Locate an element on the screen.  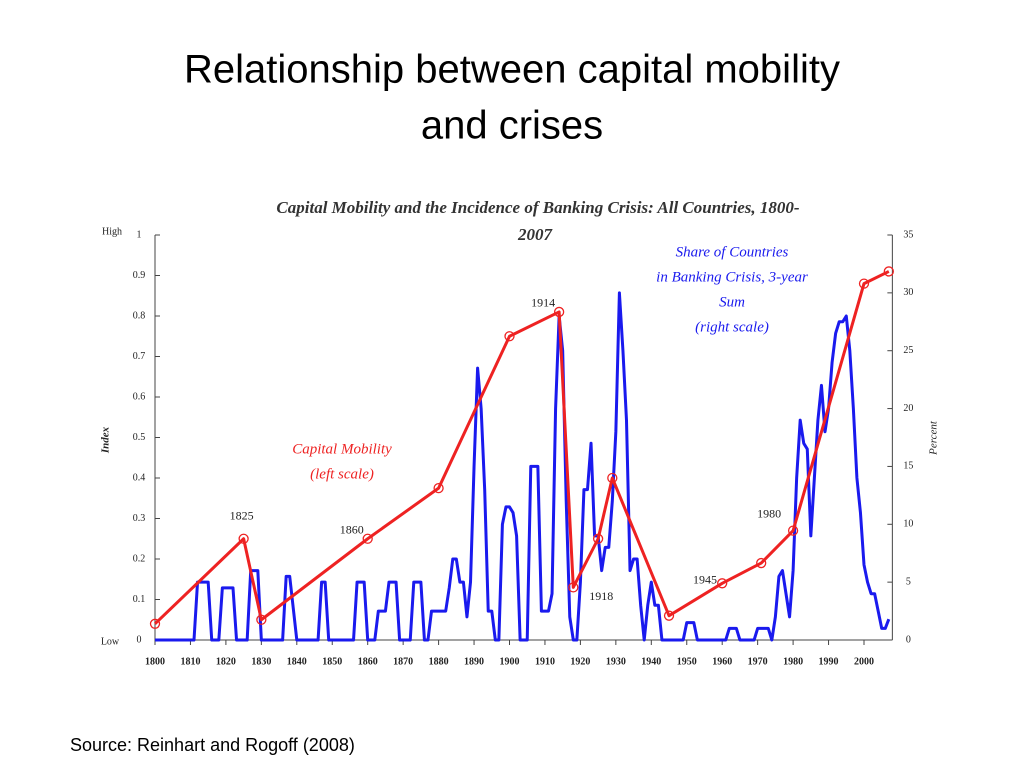
y-tick-label: 0.1 is located at coordinates (139, 599).